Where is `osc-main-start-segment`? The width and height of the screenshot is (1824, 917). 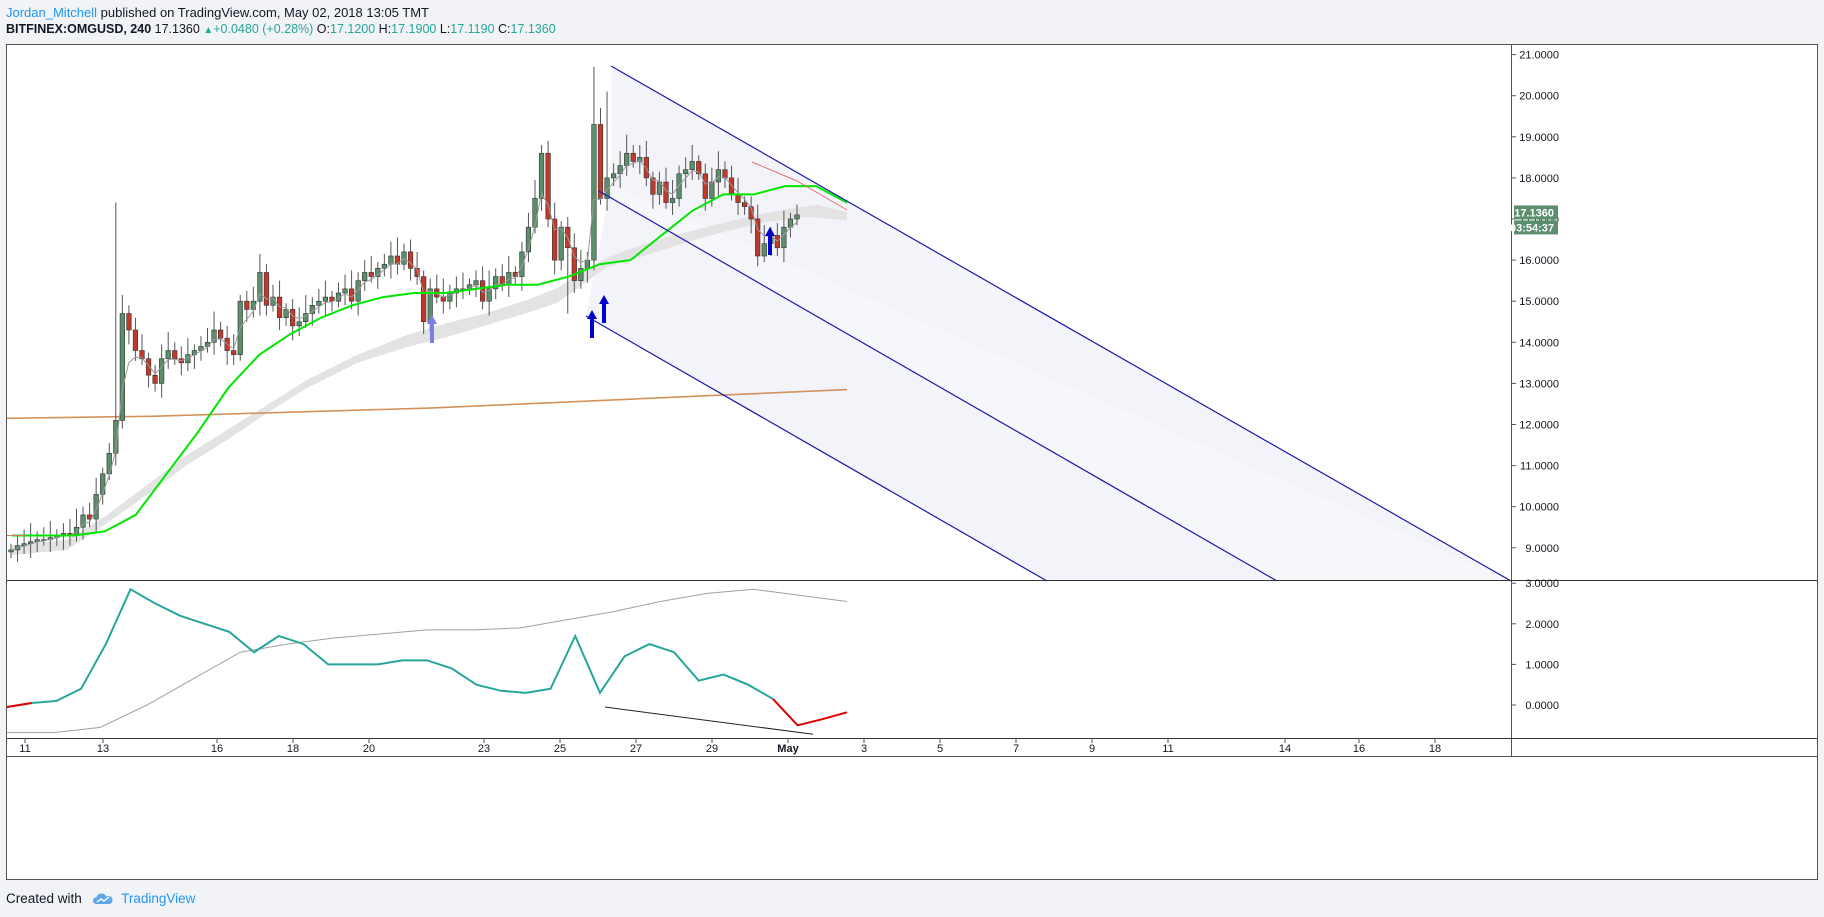
osc-main-start-segment is located at coordinates (19, 705).